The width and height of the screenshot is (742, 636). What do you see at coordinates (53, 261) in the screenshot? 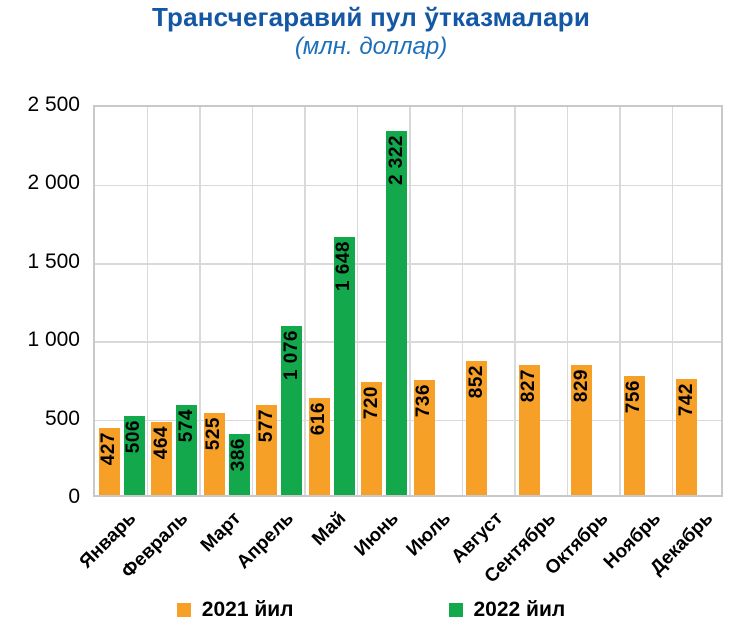
I see `y-tick-label-1500: 1 500` at bounding box center [53, 261].